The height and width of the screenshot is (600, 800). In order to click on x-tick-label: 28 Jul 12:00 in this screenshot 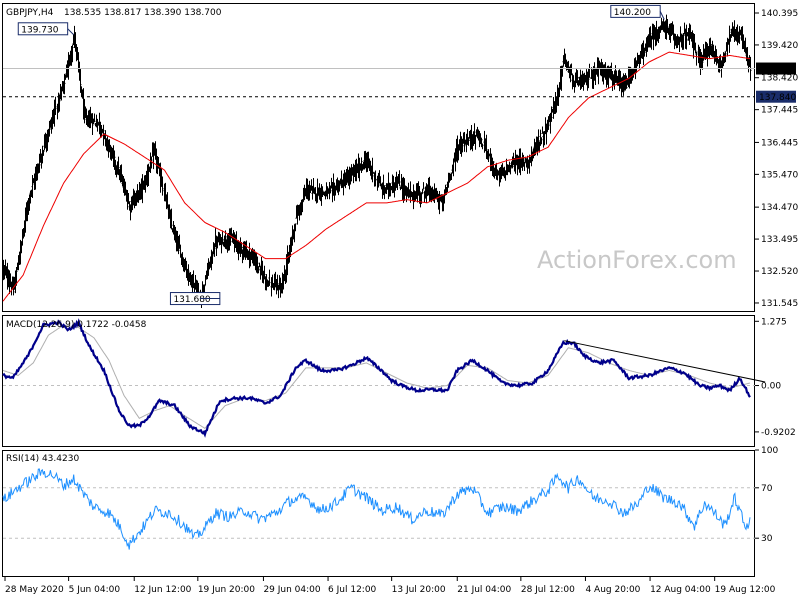, I will do `click(548, 590)`.